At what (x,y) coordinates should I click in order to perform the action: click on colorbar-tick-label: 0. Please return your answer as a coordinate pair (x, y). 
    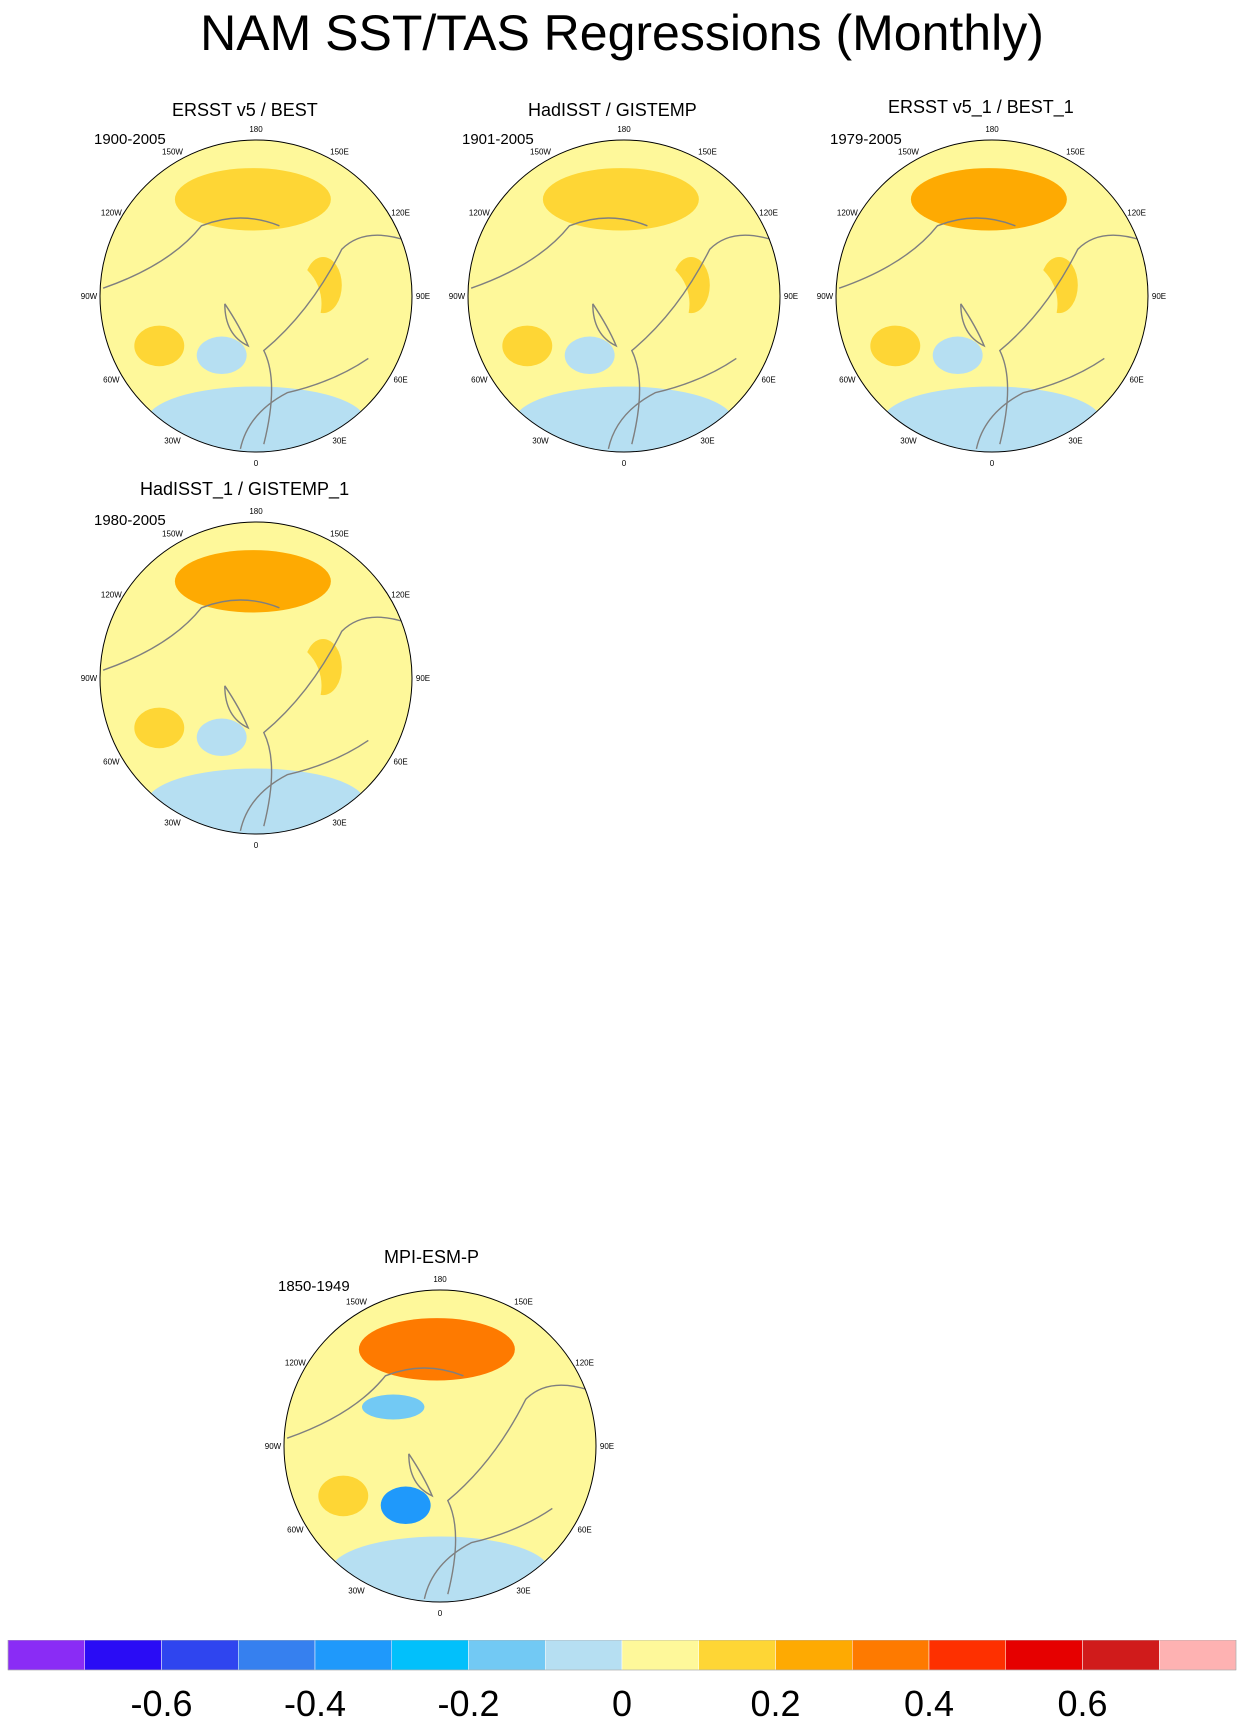
    Looking at the image, I should click on (622, 1703).